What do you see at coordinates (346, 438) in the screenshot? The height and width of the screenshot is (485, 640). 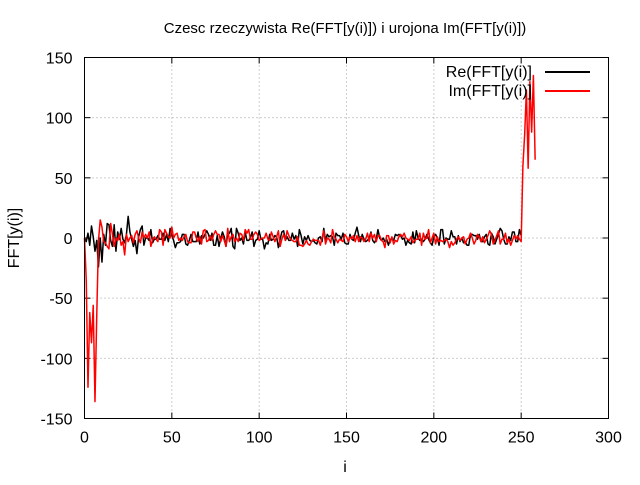 I see `x-tick-label: 150` at bounding box center [346, 438].